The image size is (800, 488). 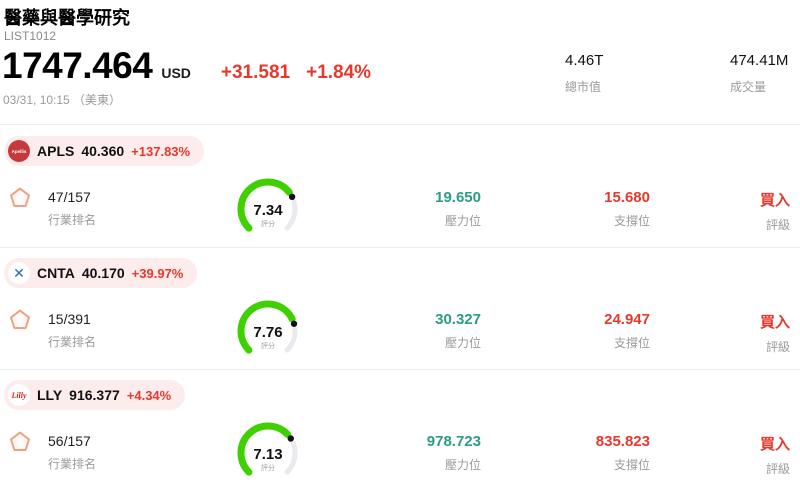 I want to click on svg-text: 7.13, so click(x=267, y=454).